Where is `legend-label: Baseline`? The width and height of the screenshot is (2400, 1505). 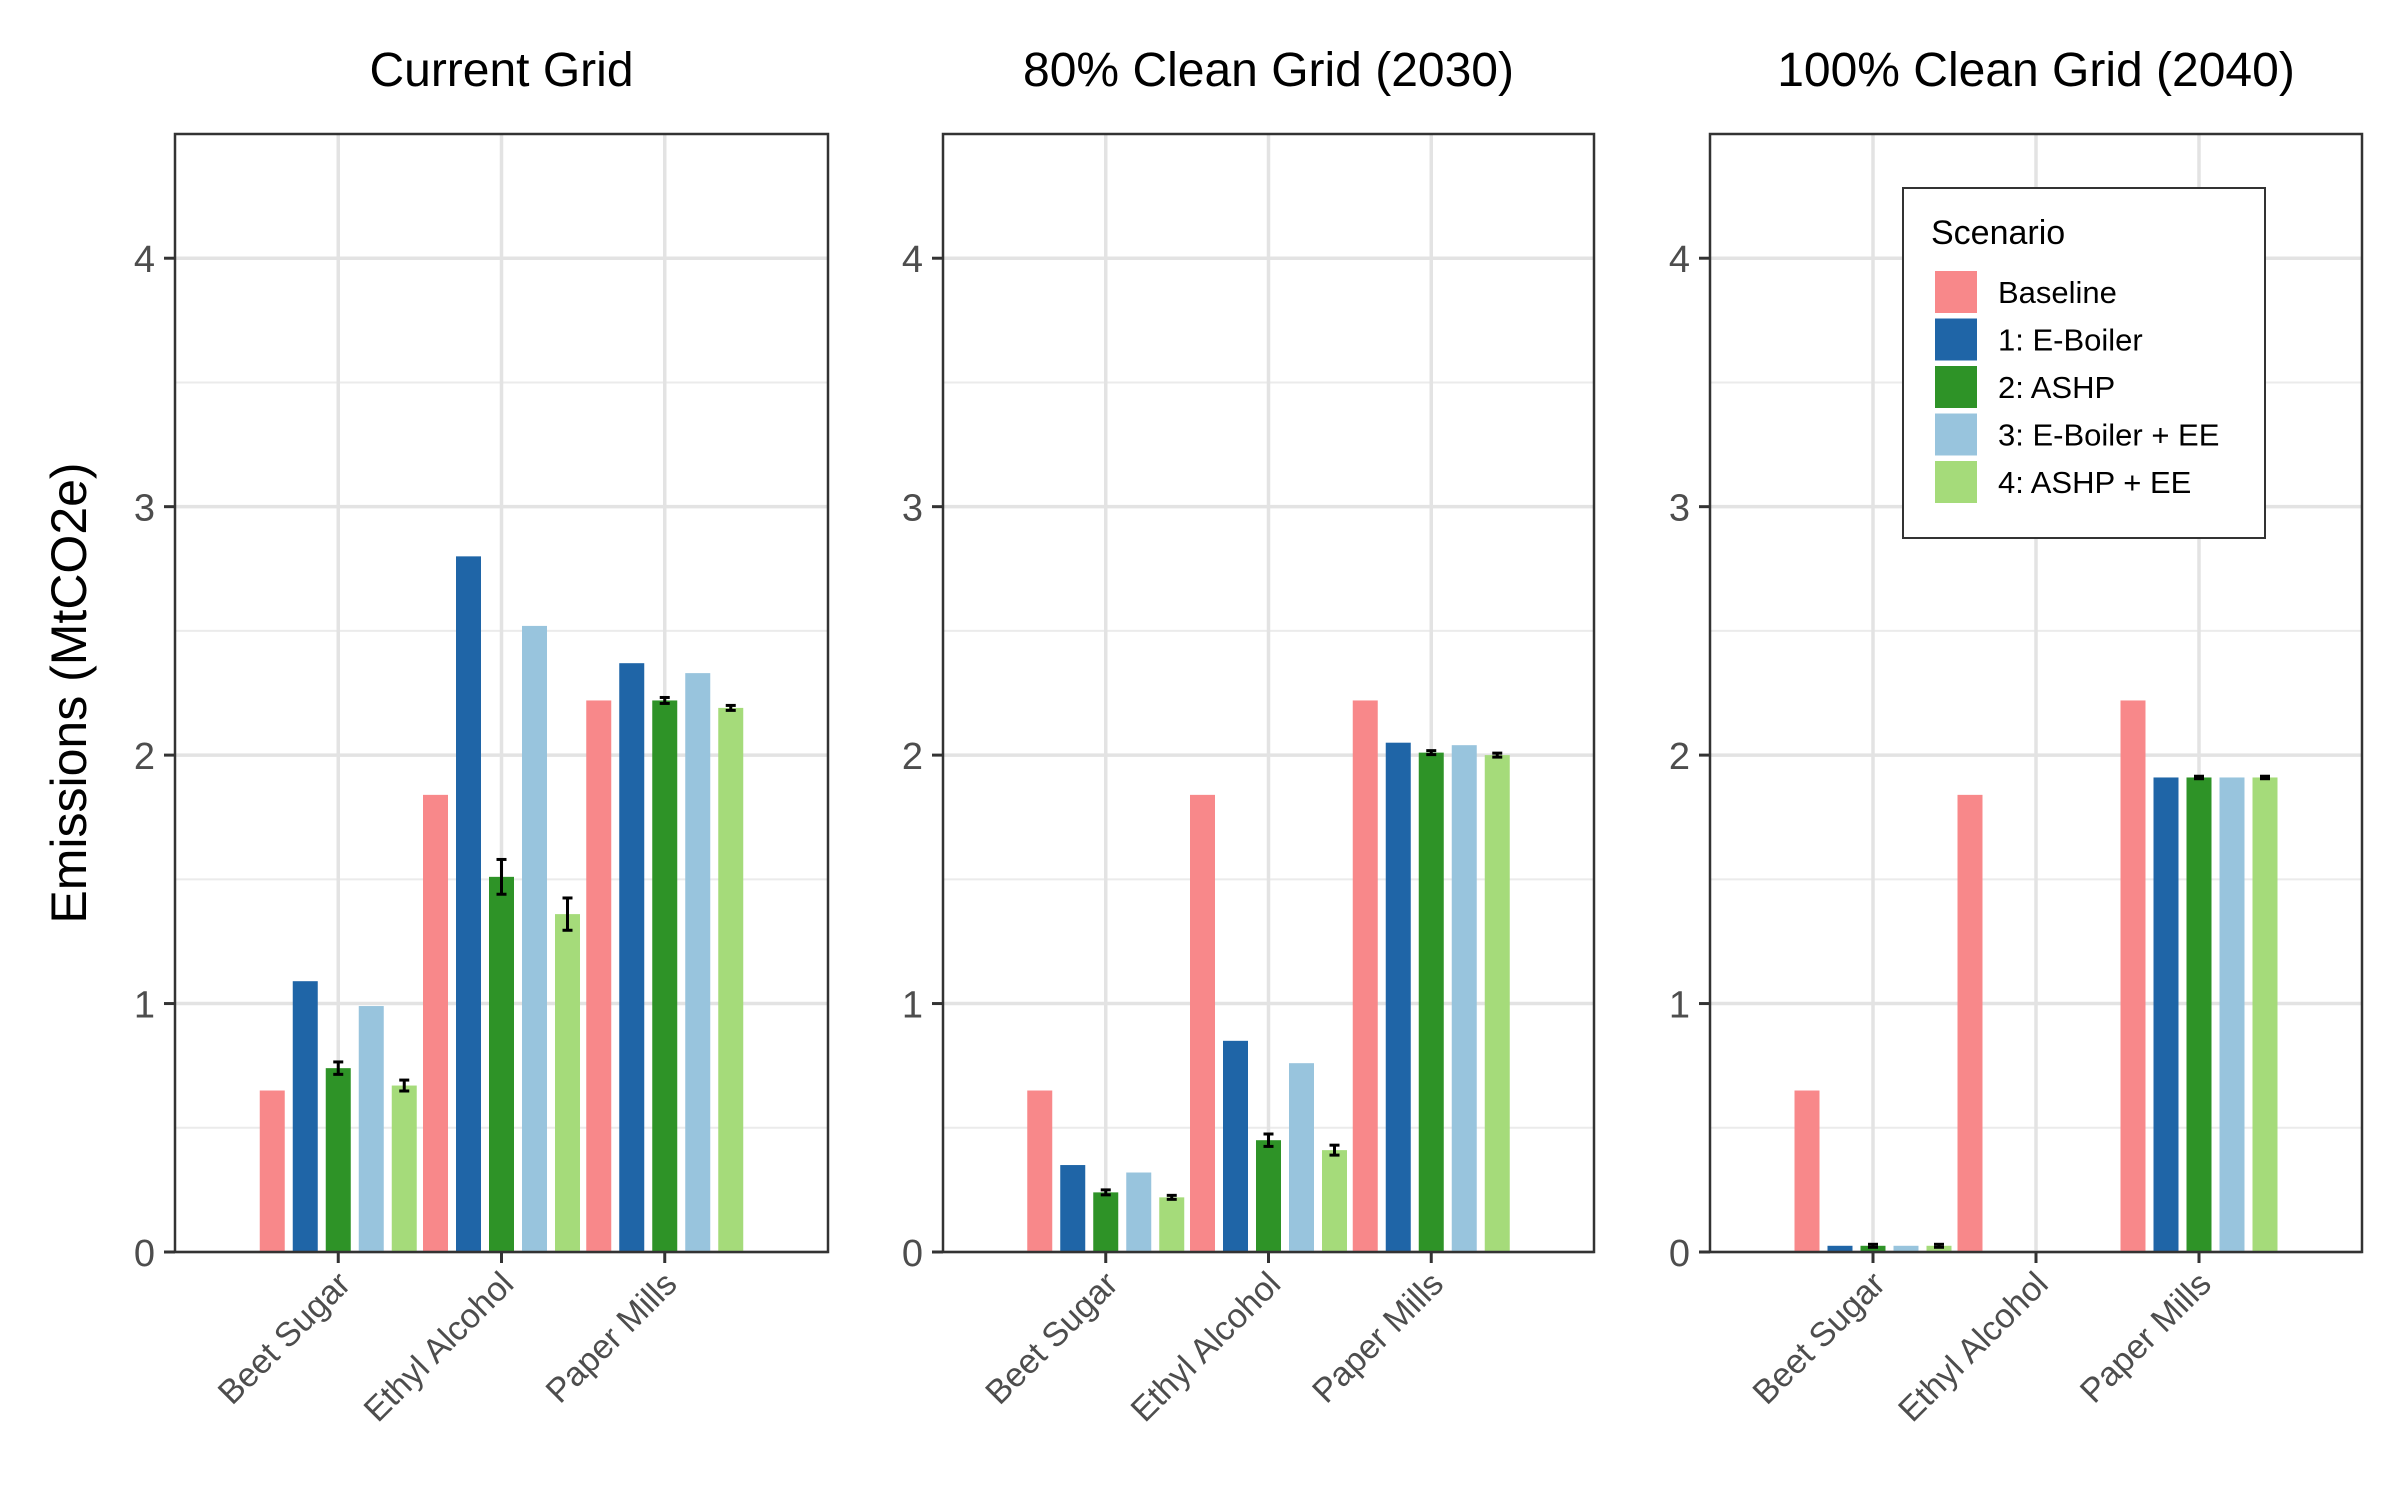
legend-label: Baseline is located at coordinates (2057, 292).